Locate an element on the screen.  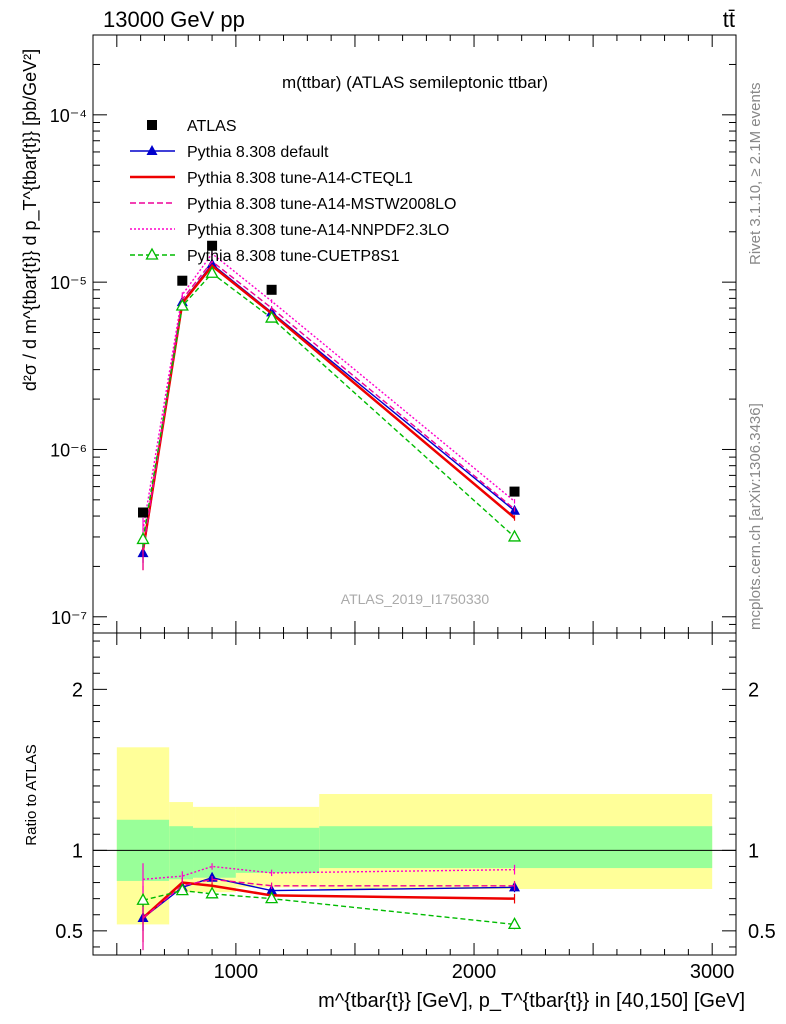
legend-label: Pythia 8.308 tune-A14-NNPDF2.3LO is located at coordinates (318, 230).